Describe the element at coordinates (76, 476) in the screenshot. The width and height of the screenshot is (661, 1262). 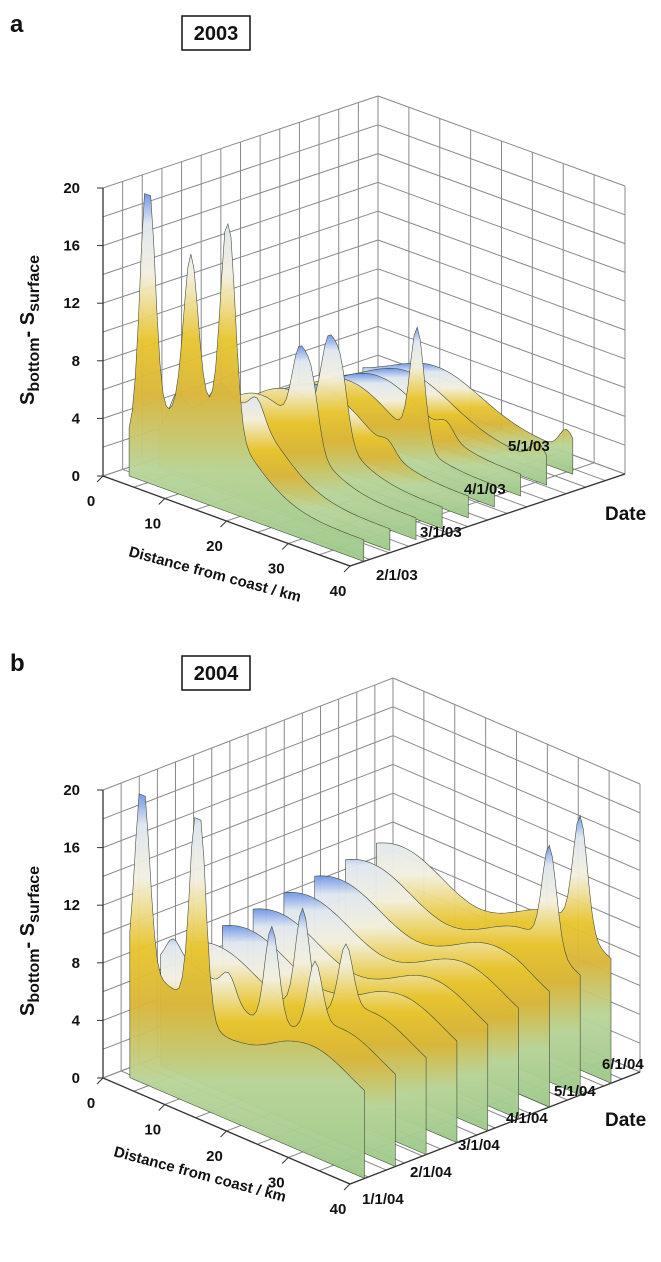
I see `z-tick-a-0: 0` at that location.